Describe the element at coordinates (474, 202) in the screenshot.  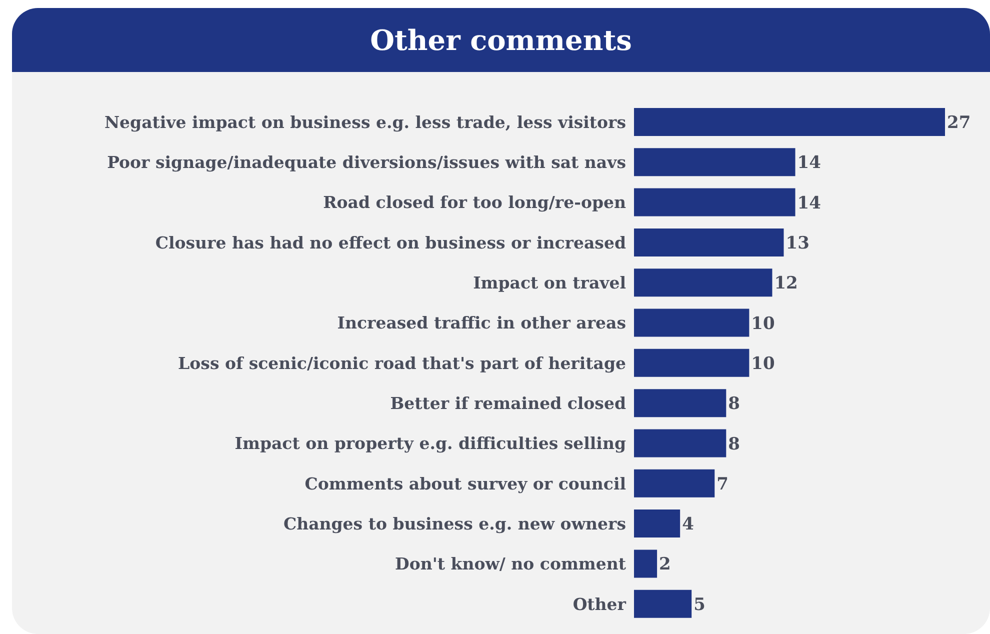
I see `y-tick-label: Road closed for too long/re-open` at that location.